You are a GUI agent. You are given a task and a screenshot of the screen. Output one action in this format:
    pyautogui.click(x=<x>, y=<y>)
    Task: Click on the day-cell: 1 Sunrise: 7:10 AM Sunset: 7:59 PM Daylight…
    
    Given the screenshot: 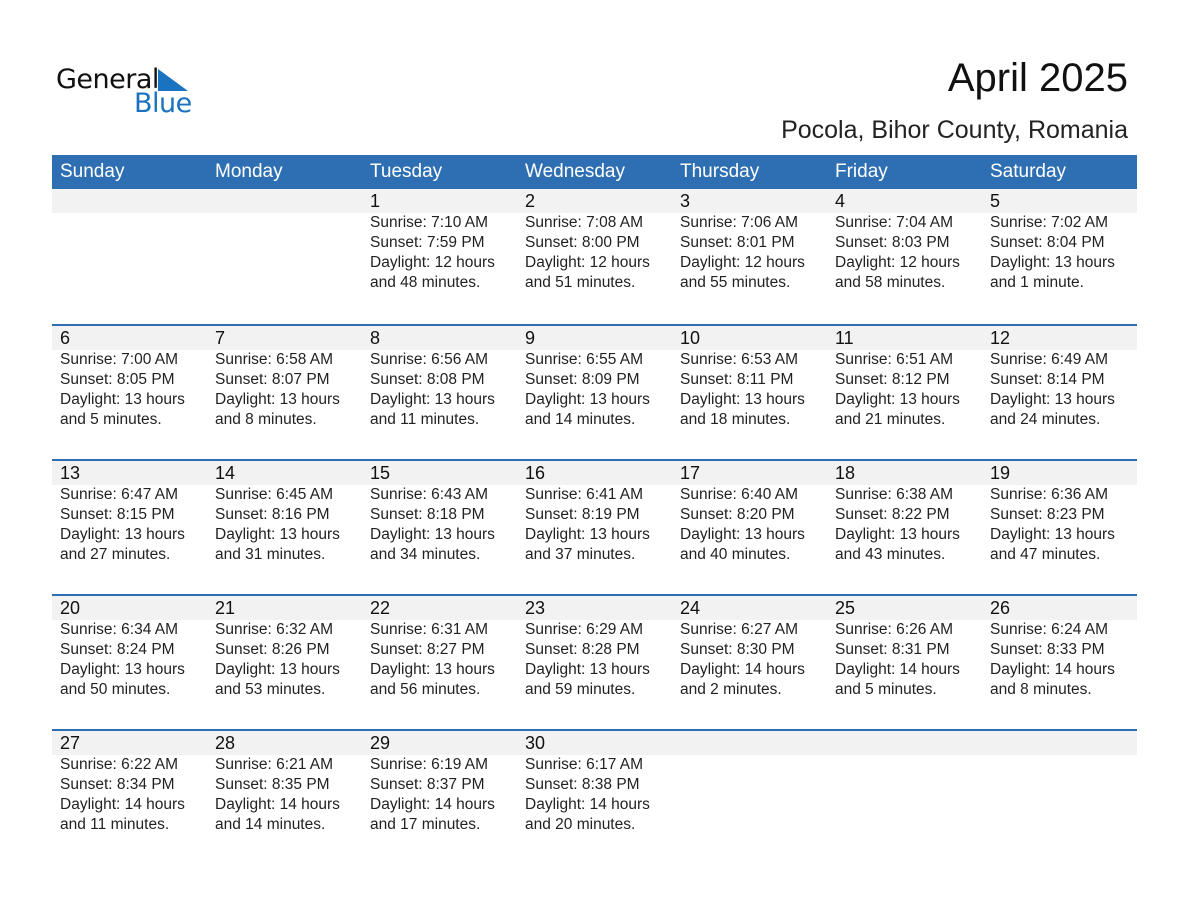 What is the action you would take?
    pyautogui.click(x=439, y=241)
    